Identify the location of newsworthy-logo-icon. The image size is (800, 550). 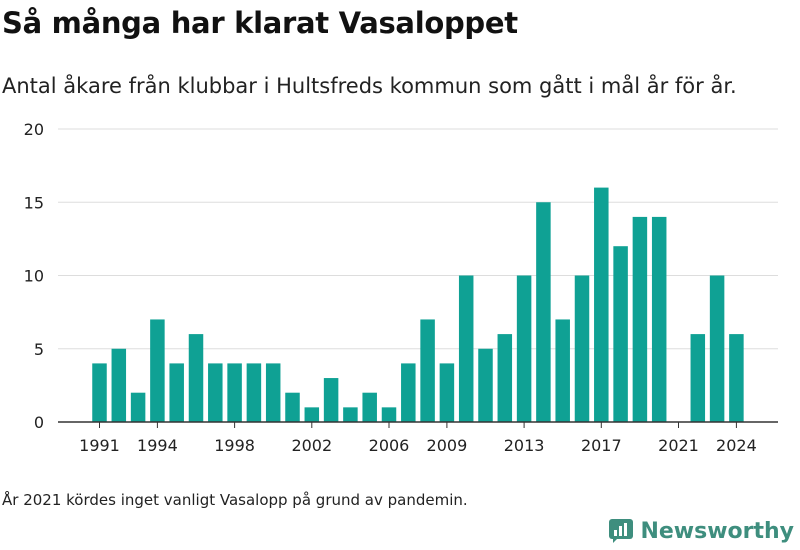
(621, 531).